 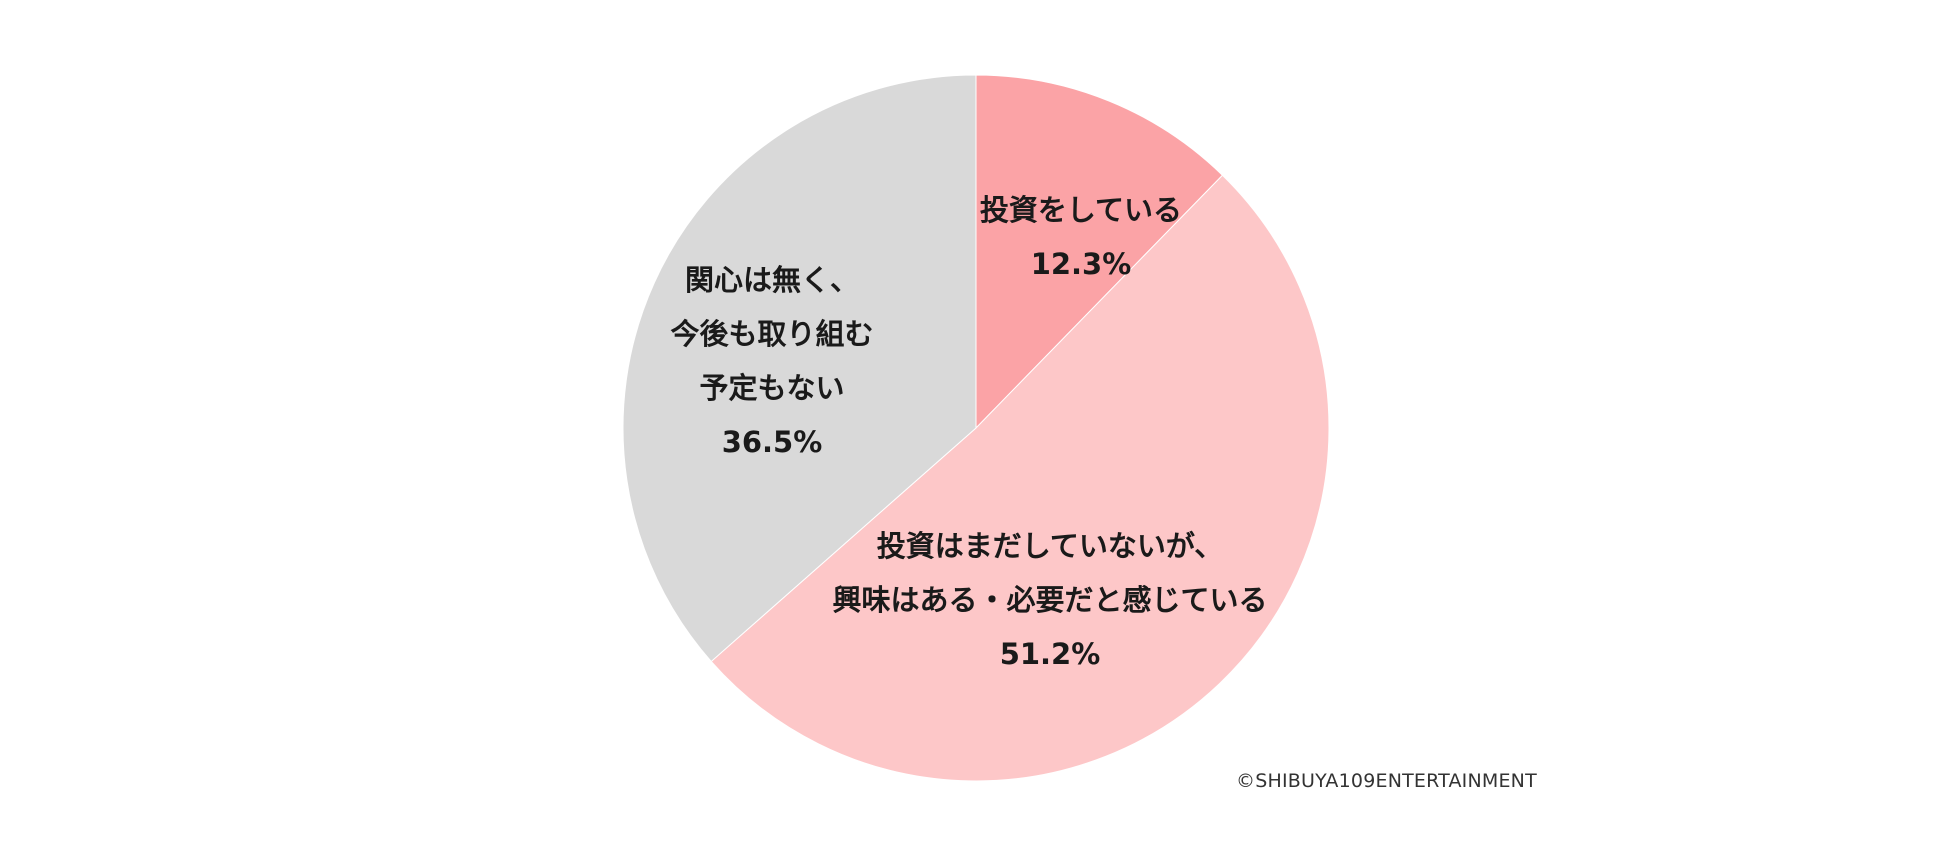 I want to click on pie-slice-label-3: 関心は無く、今後も取り組む予定もない 36.5%, so click(x=771, y=361).